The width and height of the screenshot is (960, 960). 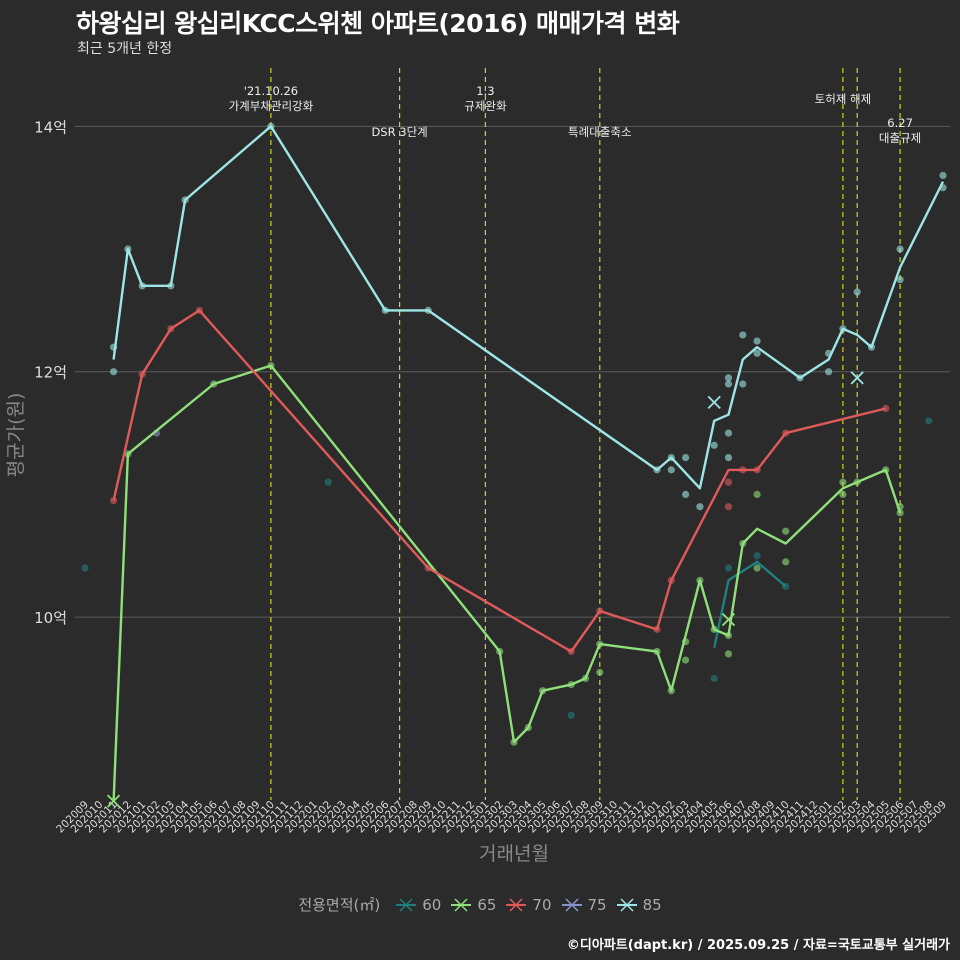 I want to click on event-label: 규제완화, so click(x=485, y=106).